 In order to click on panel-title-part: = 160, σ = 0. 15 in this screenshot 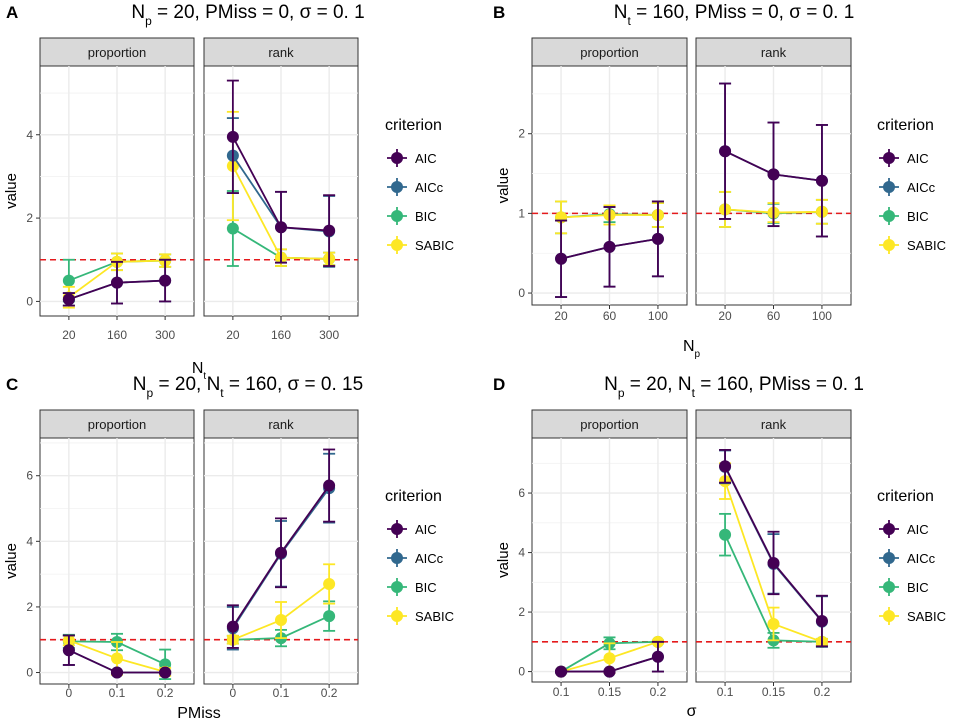, I will do `click(294, 384)`.